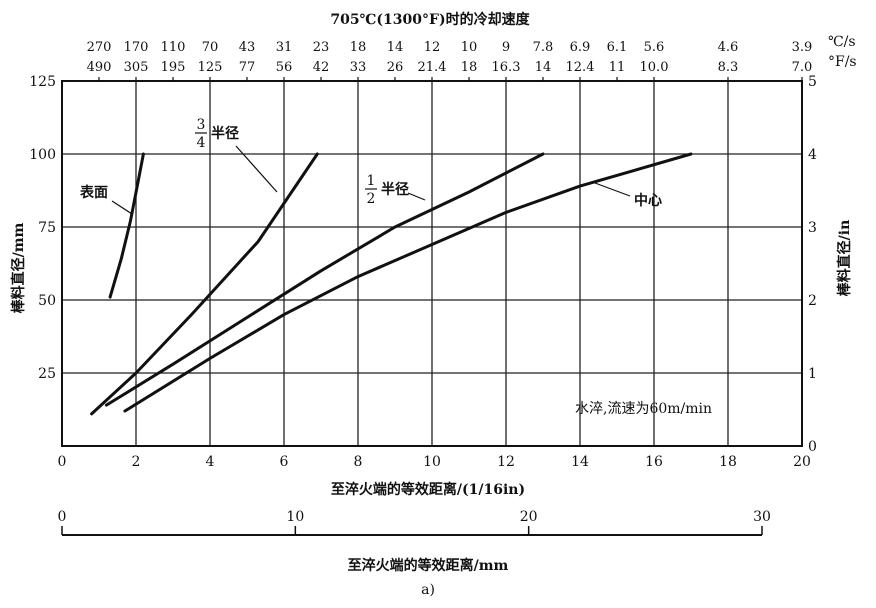  I want to click on y-right-tick-label: 5, so click(812, 82).